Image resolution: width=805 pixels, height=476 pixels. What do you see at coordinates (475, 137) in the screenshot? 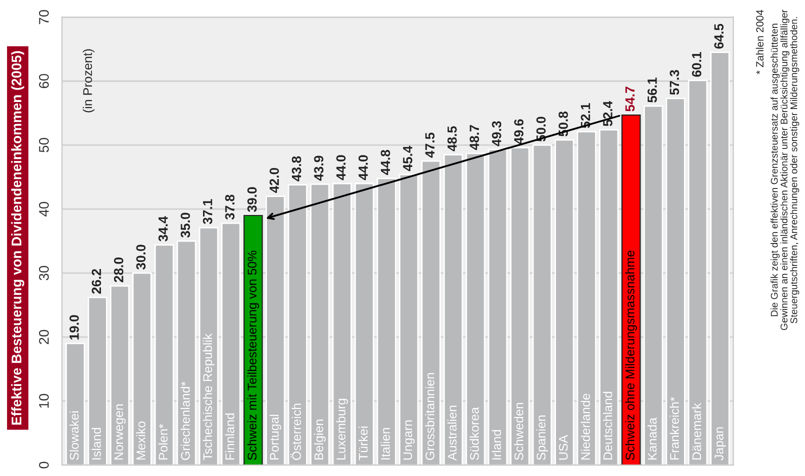
I see `data-label: 48.7` at bounding box center [475, 137].